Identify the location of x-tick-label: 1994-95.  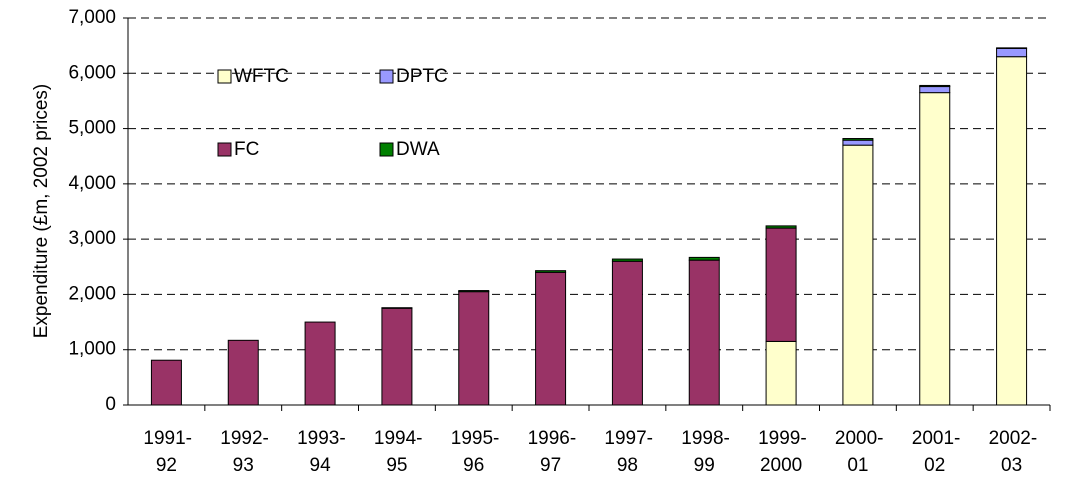
(398, 452).